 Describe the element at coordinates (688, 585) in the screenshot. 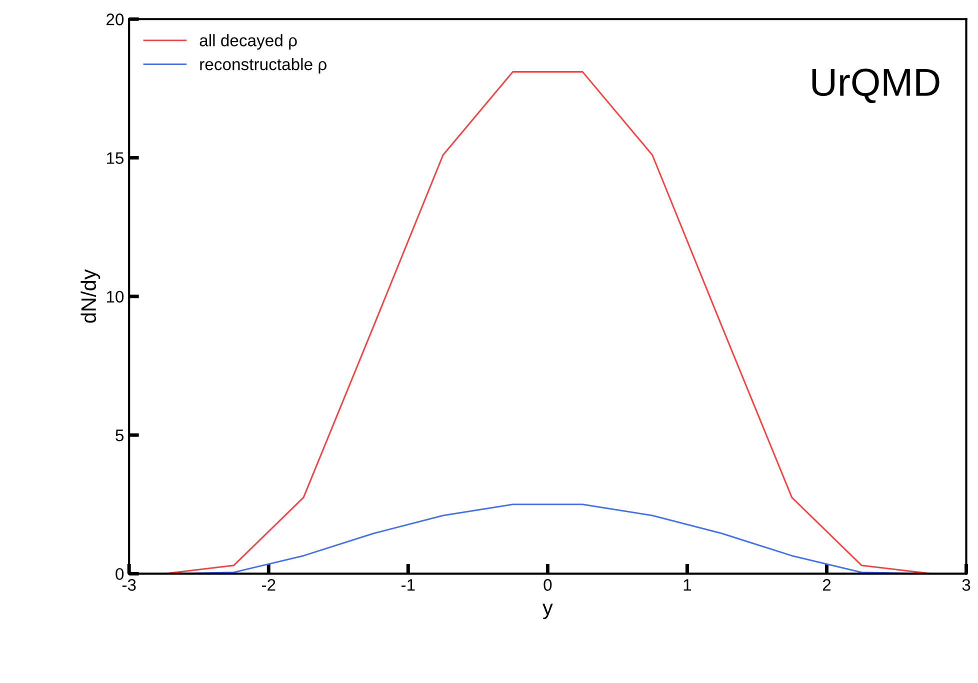

I see `x-tick-label: 1` at that location.